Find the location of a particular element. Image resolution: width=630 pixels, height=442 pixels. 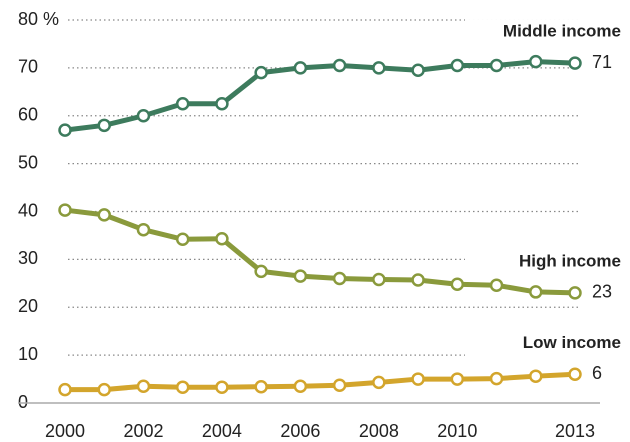

y-tick-label: 0 is located at coordinates (23, 402).